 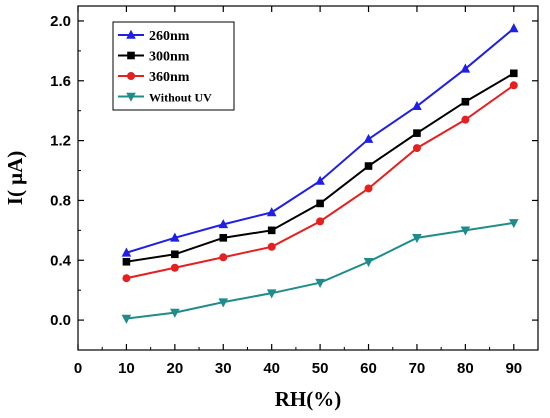 What do you see at coordinates (513, 368) in the screenshot?
I see `x-tick-label: 90` at bounding box center [513, 368].